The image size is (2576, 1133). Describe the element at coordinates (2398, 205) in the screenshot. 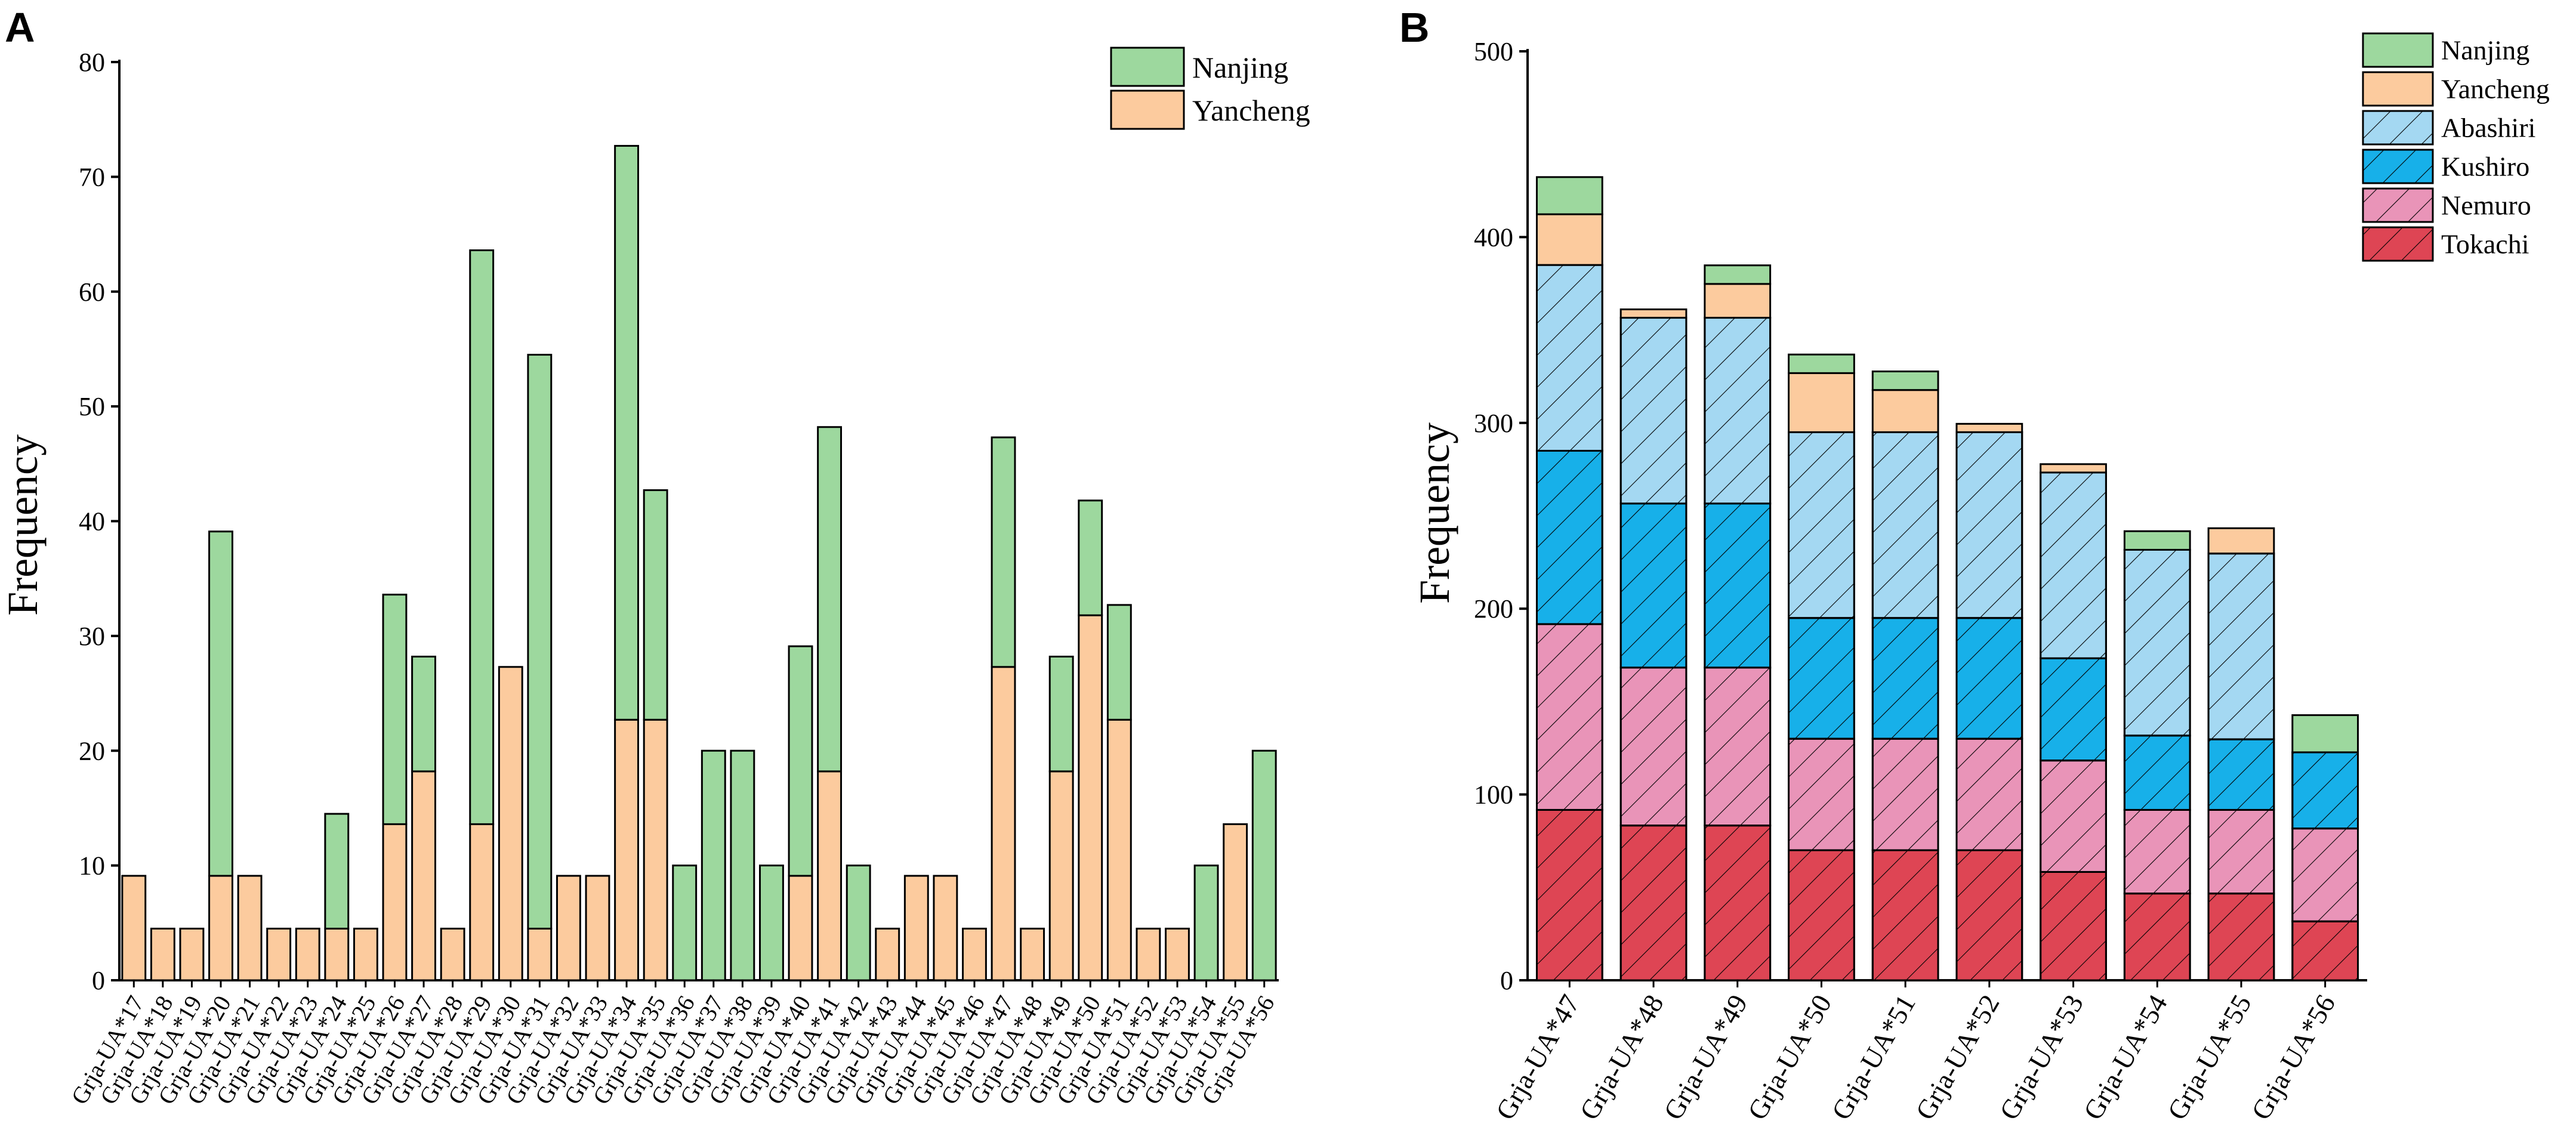

I see `legend-hatch-nemuro` at that location.